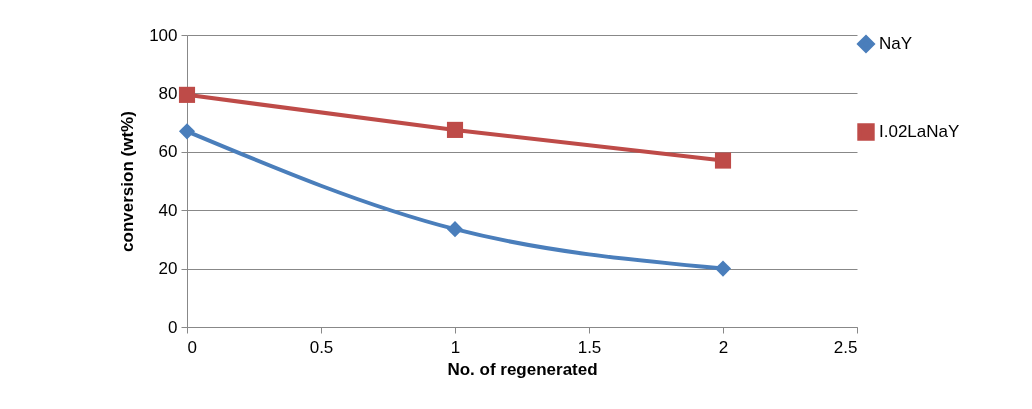 The width and height of the screenshot is (1032, 409). Describe the element at coordinates (128, 181) in the screenshot. I see `y-axis-title: conversion (wt%)` at that location.